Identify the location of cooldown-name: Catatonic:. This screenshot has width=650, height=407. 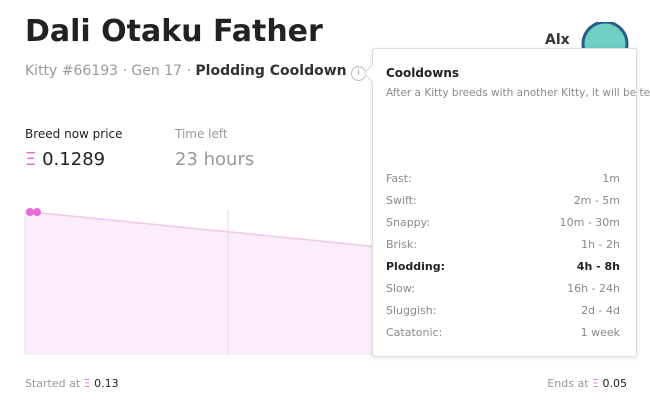
(414, 332).